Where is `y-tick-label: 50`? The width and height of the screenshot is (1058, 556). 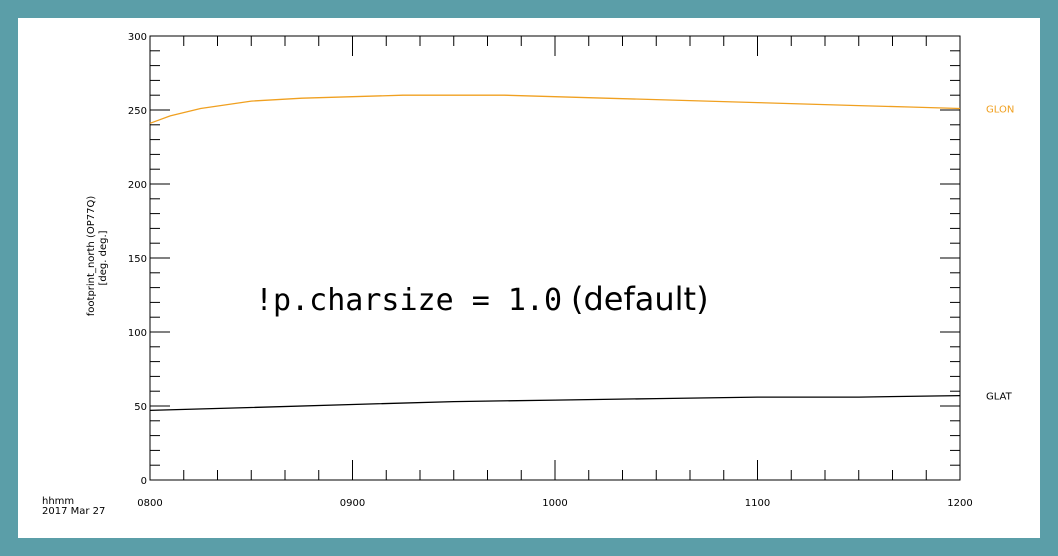
y-tick-label: 50 is located at coordinates (140, 407).